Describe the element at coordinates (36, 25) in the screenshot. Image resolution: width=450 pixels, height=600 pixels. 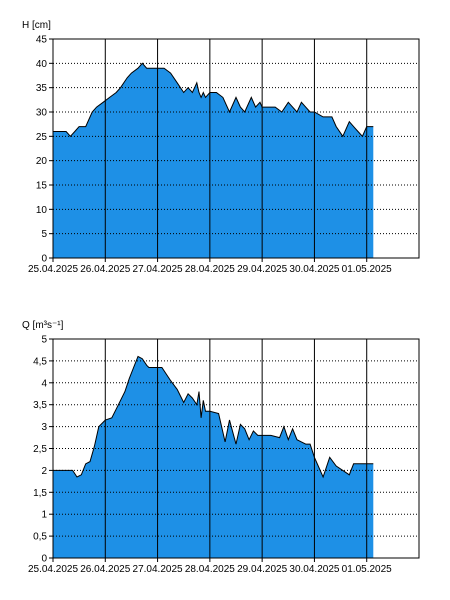
I see `chart-ylabel: H [cm]` at that location.